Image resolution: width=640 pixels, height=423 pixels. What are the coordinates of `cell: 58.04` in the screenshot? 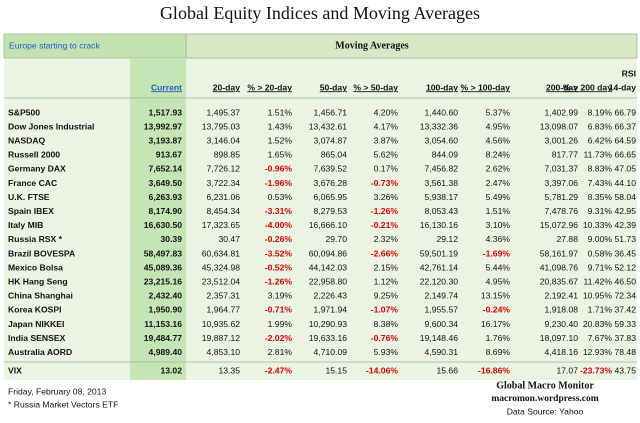 It's located at (625, 197).